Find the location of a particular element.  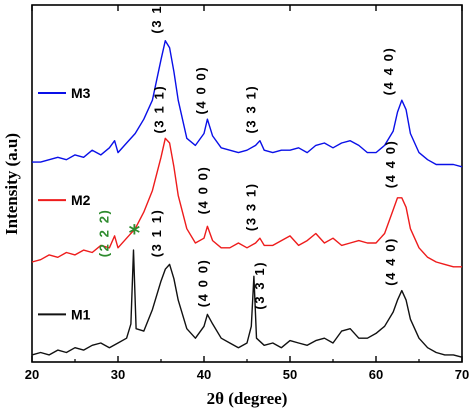

x-tick-label: 70 is located at coordinates (462, 374).